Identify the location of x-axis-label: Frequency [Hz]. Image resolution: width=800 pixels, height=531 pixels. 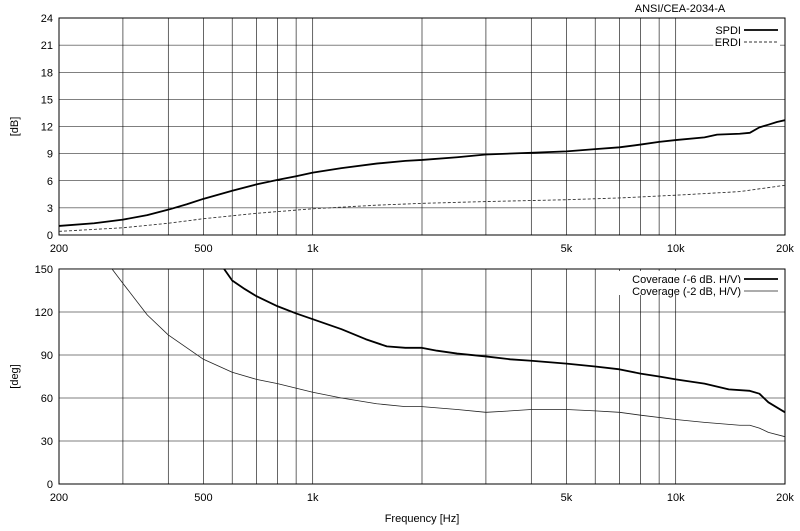
(422, 519).